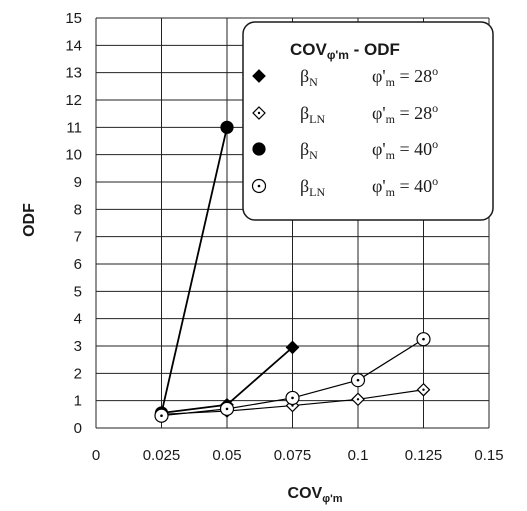 This screenshot has width=527, height=511. What do you see at coordinates (162, 455) in the screenshot?
I see `x-tick-label: 0.025` at bounding box center [162, 455].